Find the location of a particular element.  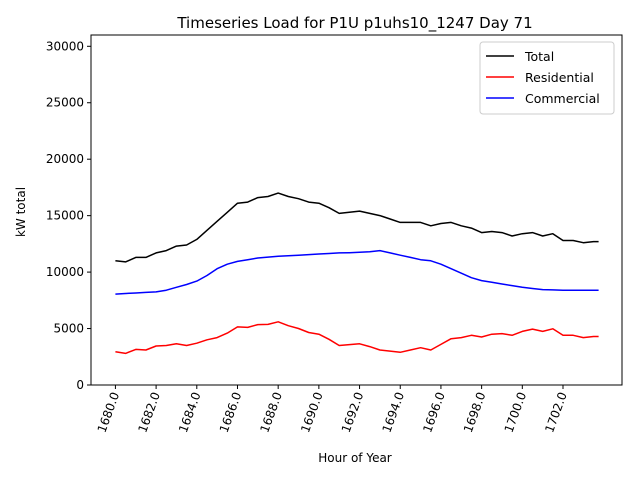

y-tick-label: 0 is located at coordinates (80, 385).